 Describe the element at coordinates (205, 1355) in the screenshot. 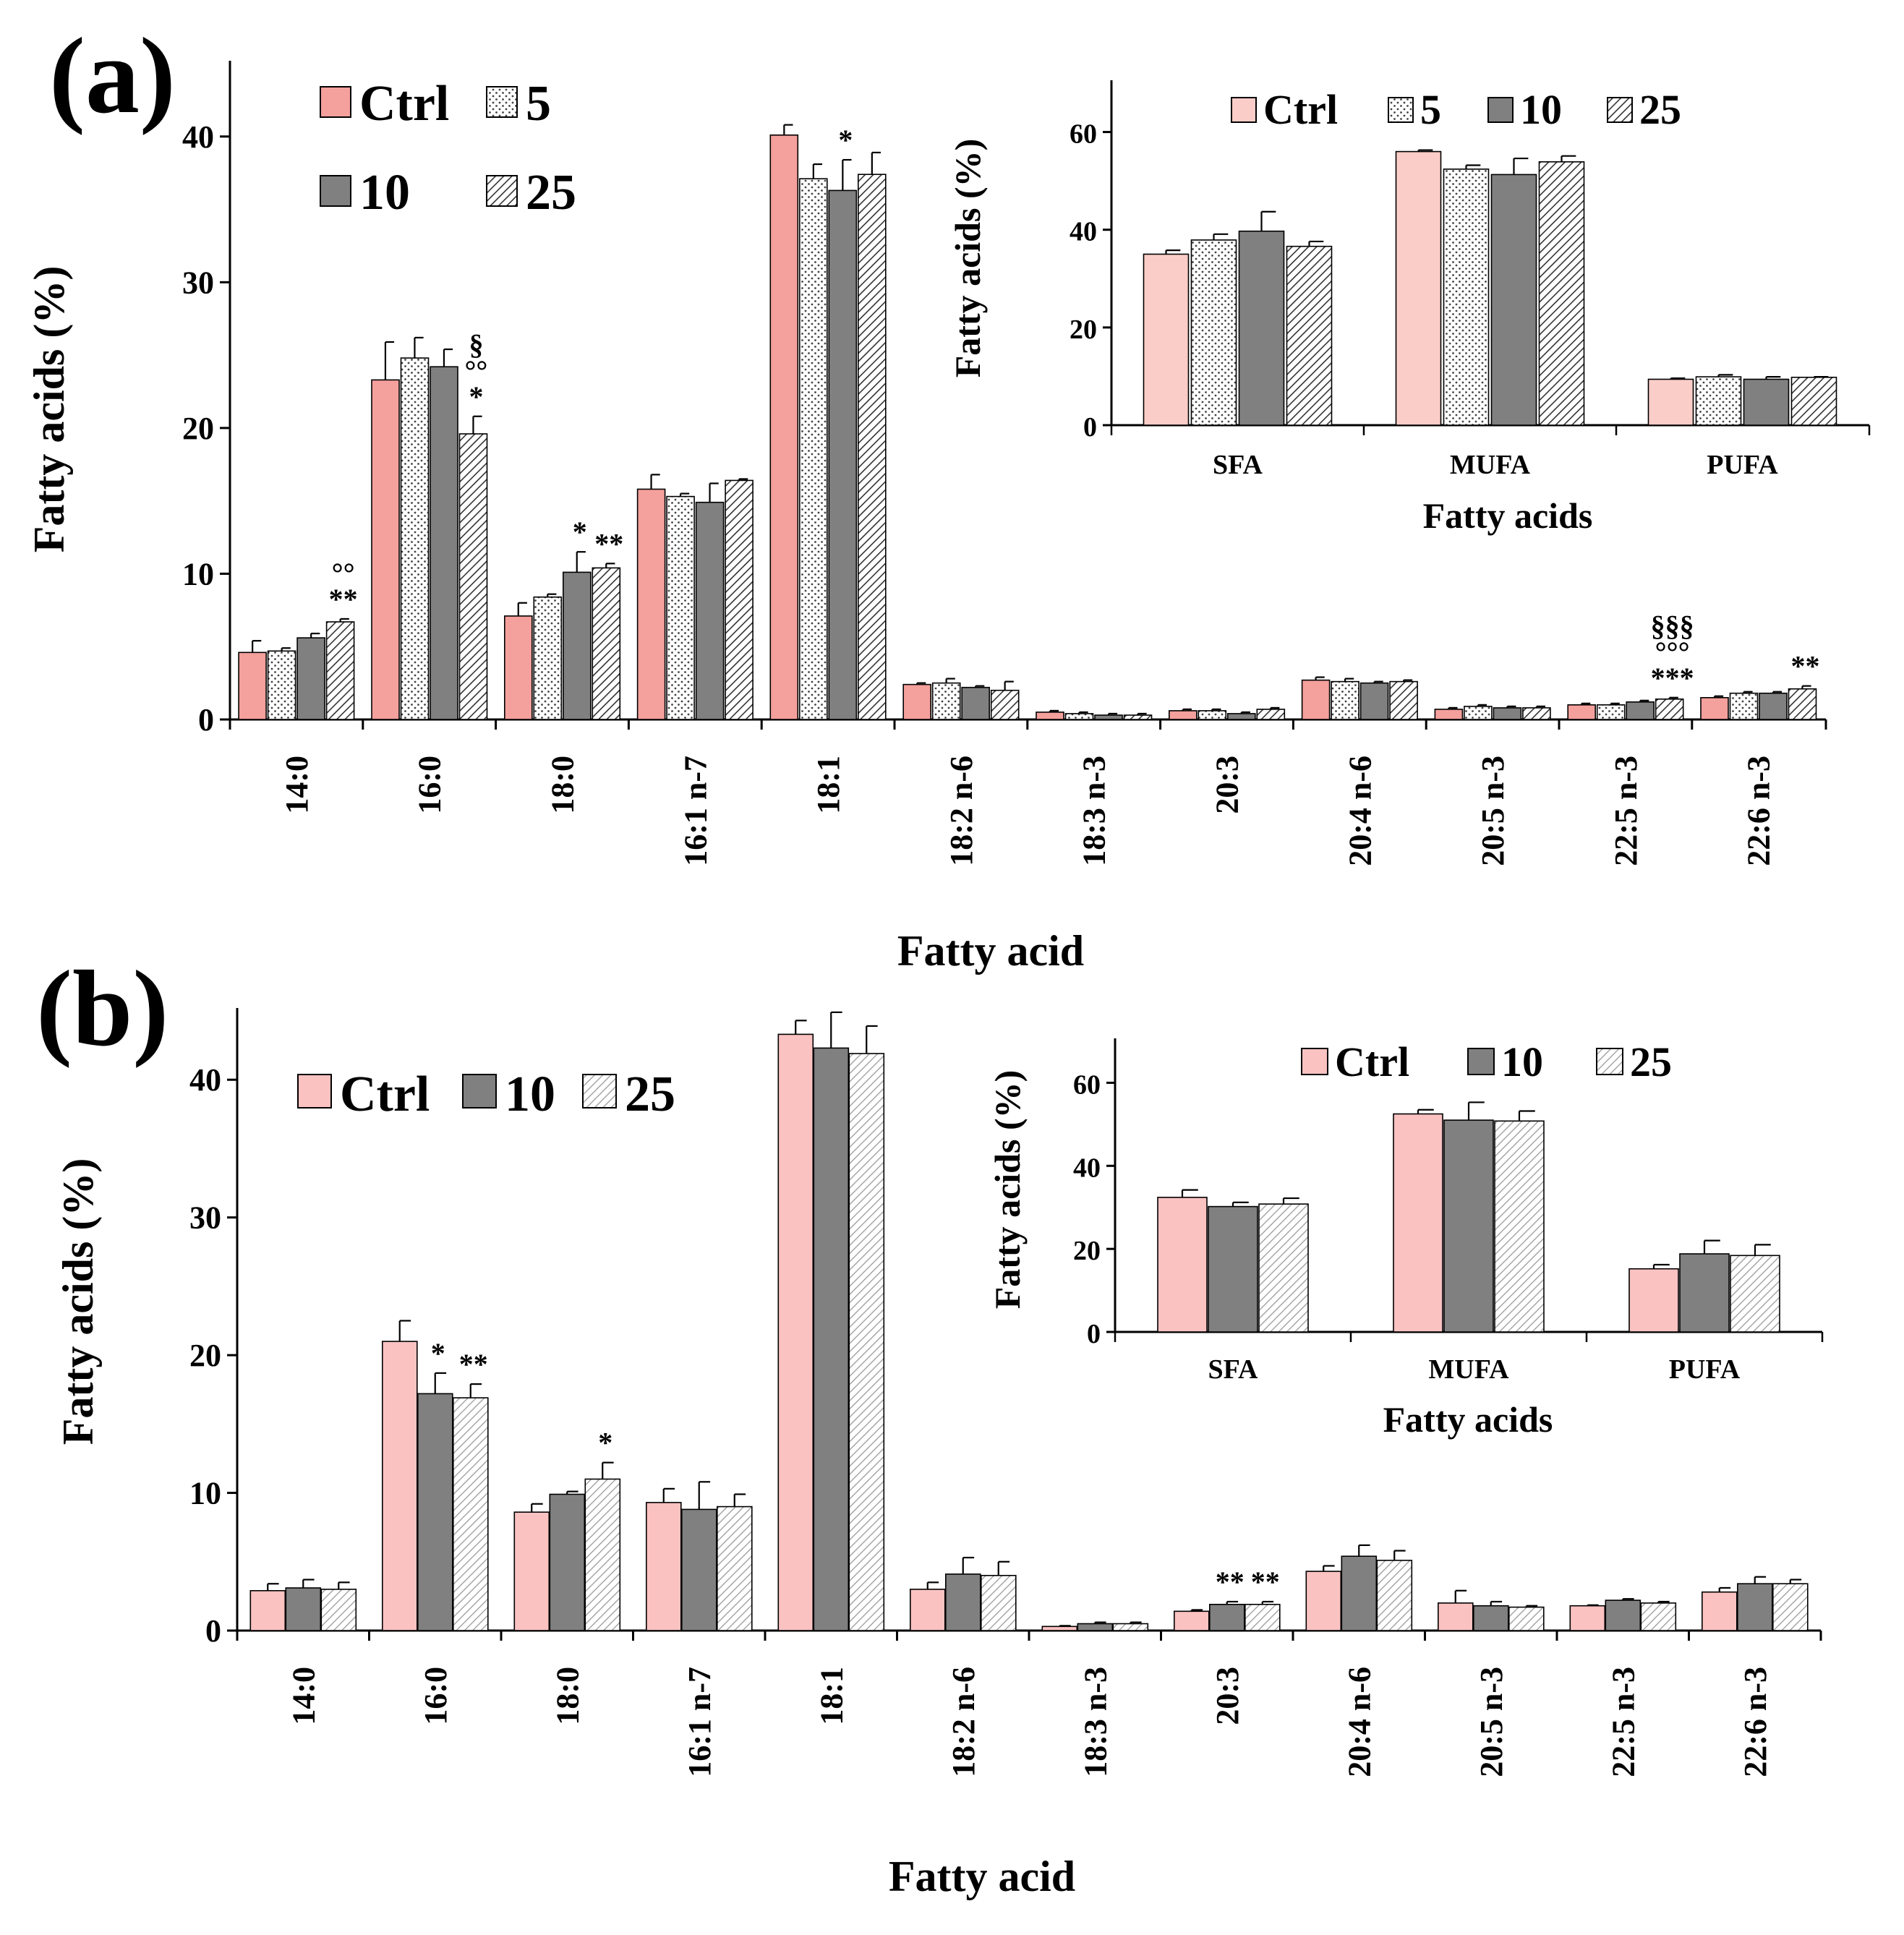

I see `panel-b-ytick-label-2: 20` at that location.